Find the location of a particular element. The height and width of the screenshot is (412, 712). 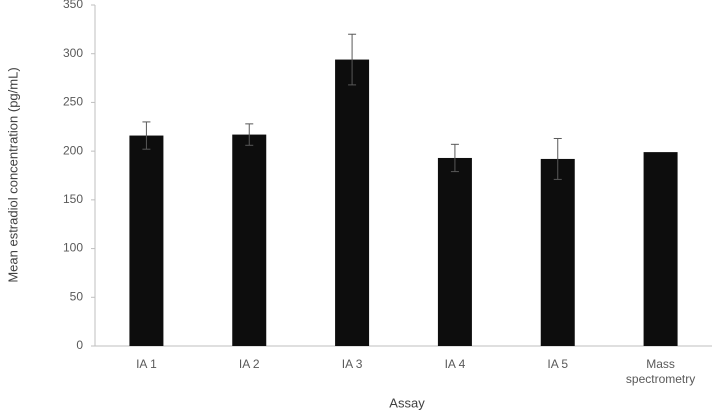

x-tick-label: IA 1 is located at coordinates (146, 364).